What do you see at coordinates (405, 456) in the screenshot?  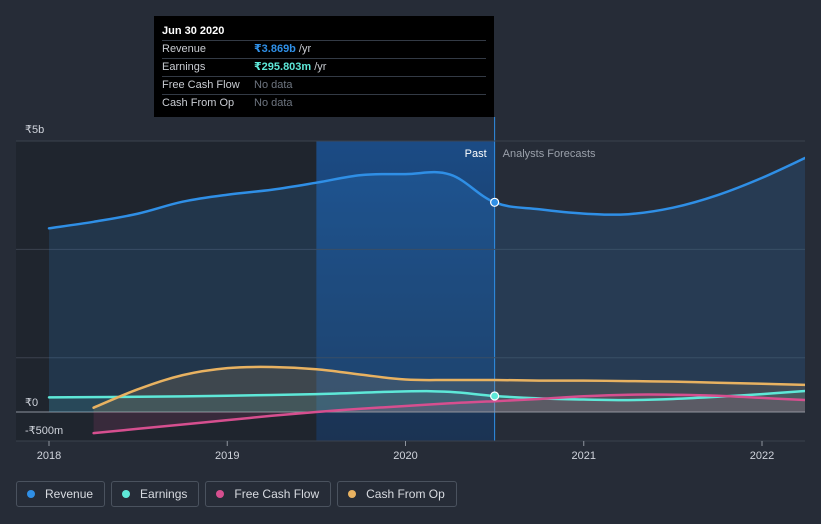 I see `x-tick-label: 2020` at bounding box center [405, 456].